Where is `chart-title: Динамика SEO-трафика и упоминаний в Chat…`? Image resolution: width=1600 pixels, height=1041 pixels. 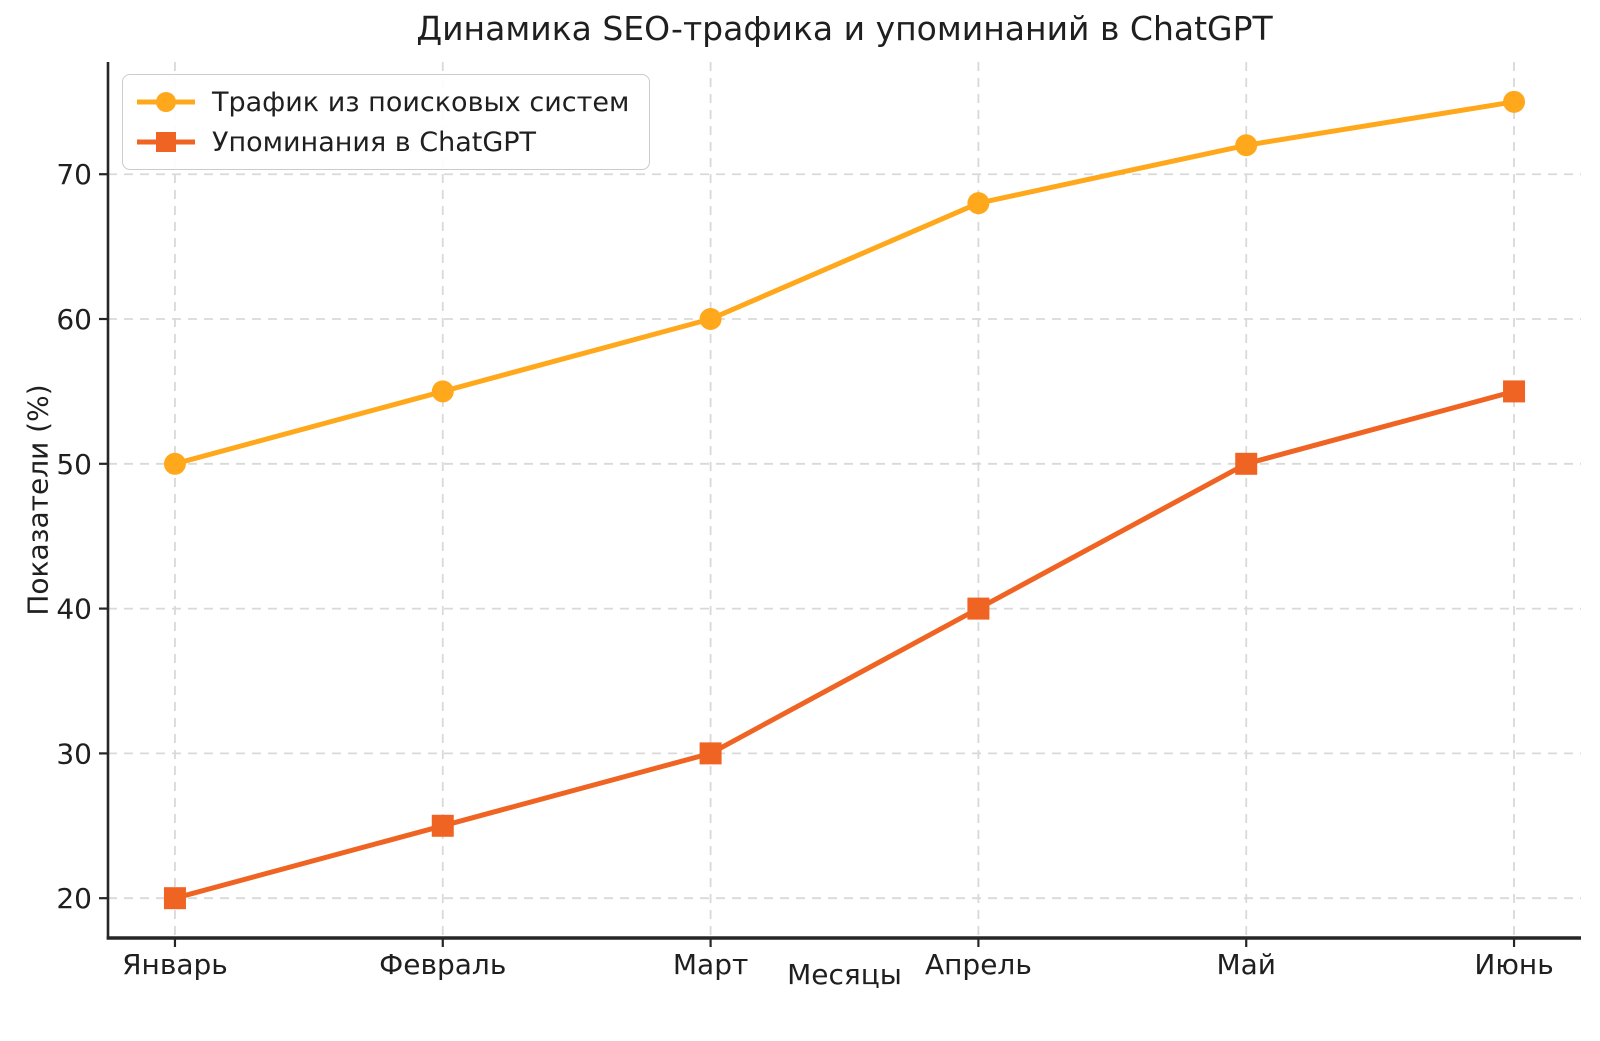
chart-title: Динамика SEO-трафика и упоминаний в Chat… is located at coordinates (844, 28).